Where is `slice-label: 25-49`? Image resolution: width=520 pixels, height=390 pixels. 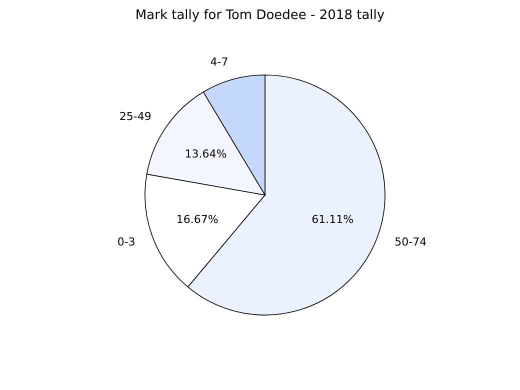
slice-label: 25-49 is located at coordinates (135, 117).